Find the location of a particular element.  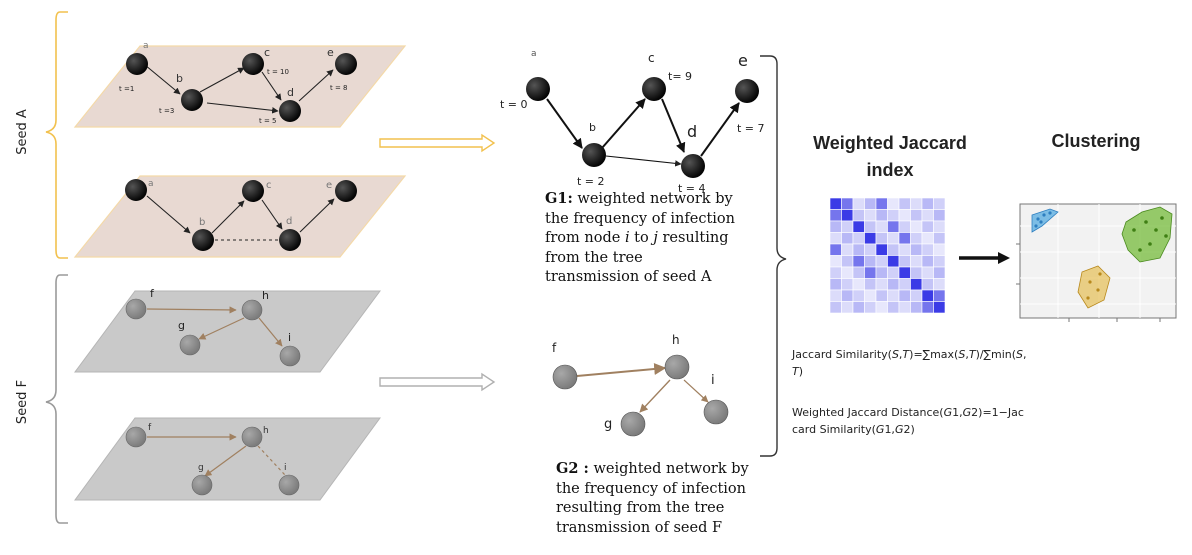

time-b-label: t = 2 is located at coordinates (591, 181).